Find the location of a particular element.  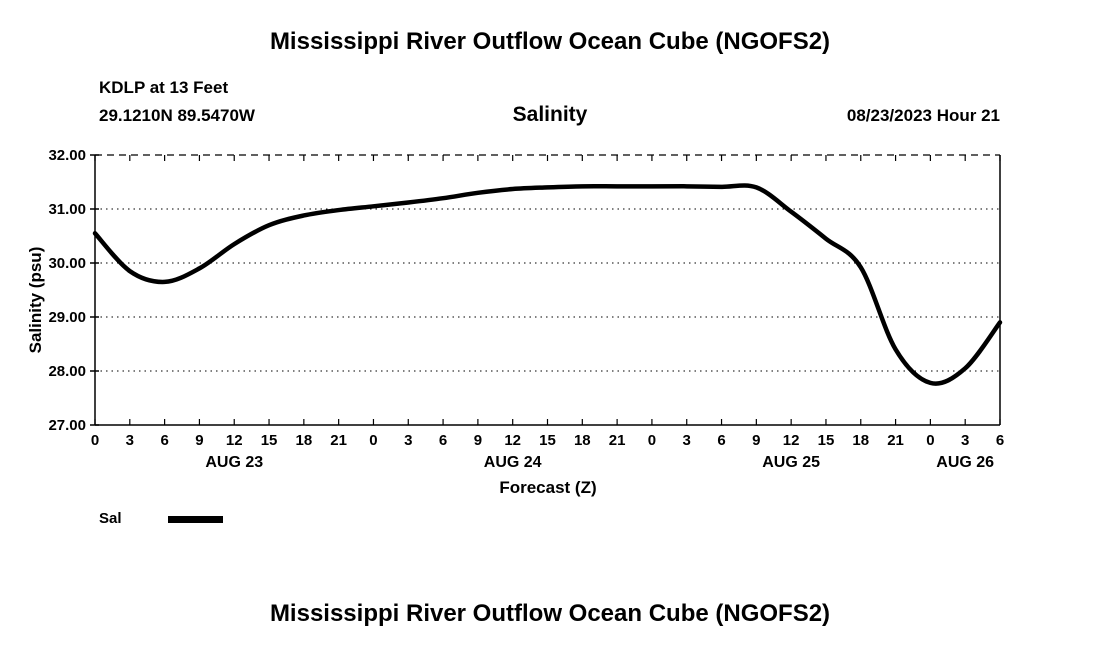

x-axis-label: Forecast (Z) is located at coordinates (548, 487).